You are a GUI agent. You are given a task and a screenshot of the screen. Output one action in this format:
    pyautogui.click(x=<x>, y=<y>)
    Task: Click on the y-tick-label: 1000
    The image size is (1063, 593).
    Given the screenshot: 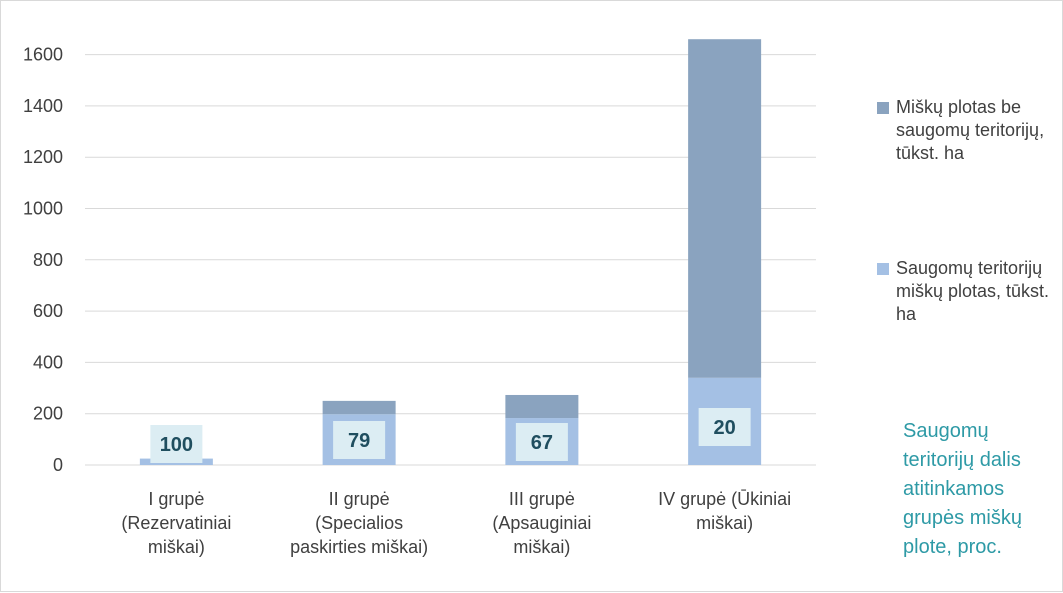 What is the action you would take?
    pyautogui.click(x=43, y=209)
    